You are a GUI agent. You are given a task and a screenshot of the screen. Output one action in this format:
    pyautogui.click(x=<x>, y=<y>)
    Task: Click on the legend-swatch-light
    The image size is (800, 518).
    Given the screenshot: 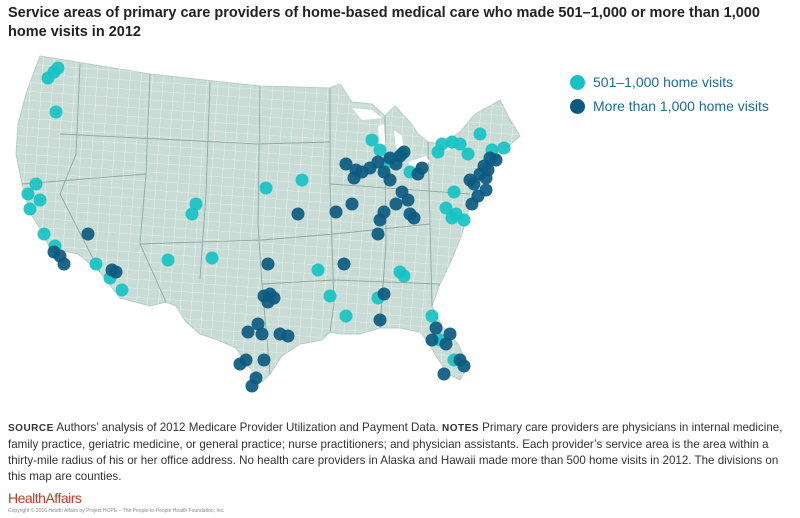 What is the action you would take?
    pyautogui.click(x=577, y=82)
    